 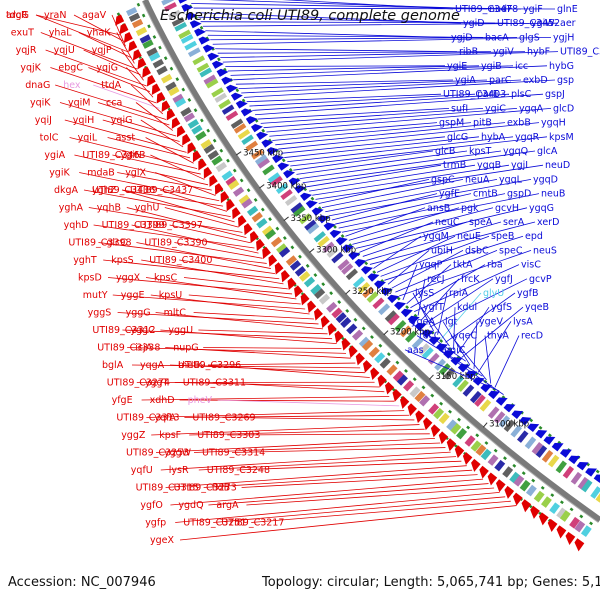 What do you see at coordinates (459, 108) in the screenshot?
I see `gene-label: sufI` at bounding box center [459, 108].